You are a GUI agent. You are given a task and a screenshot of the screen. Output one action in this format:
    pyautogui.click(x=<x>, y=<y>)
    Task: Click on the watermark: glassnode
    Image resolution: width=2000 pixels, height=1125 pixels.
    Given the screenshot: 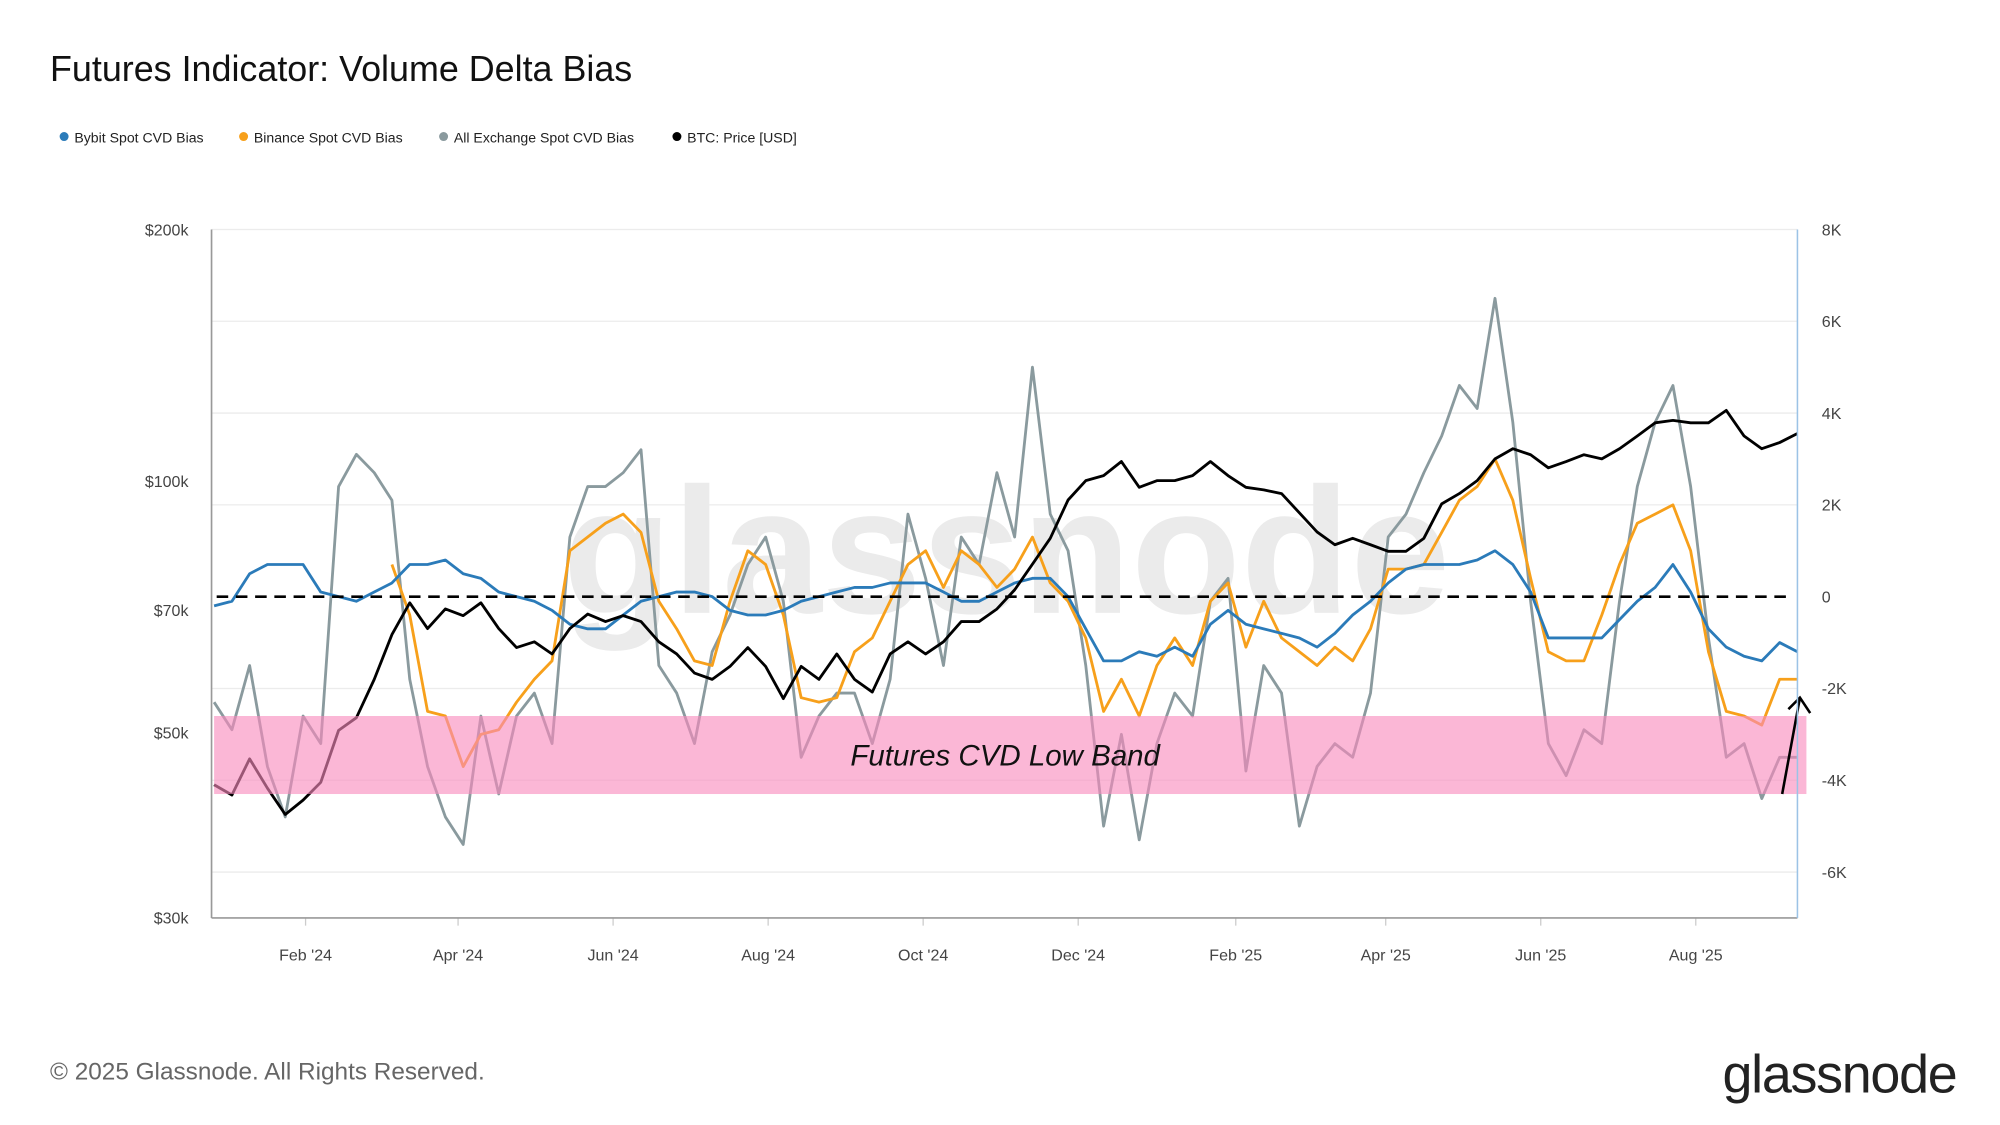 What is the action you would take?
    pyautogui.click(x=1007, y=552)
    